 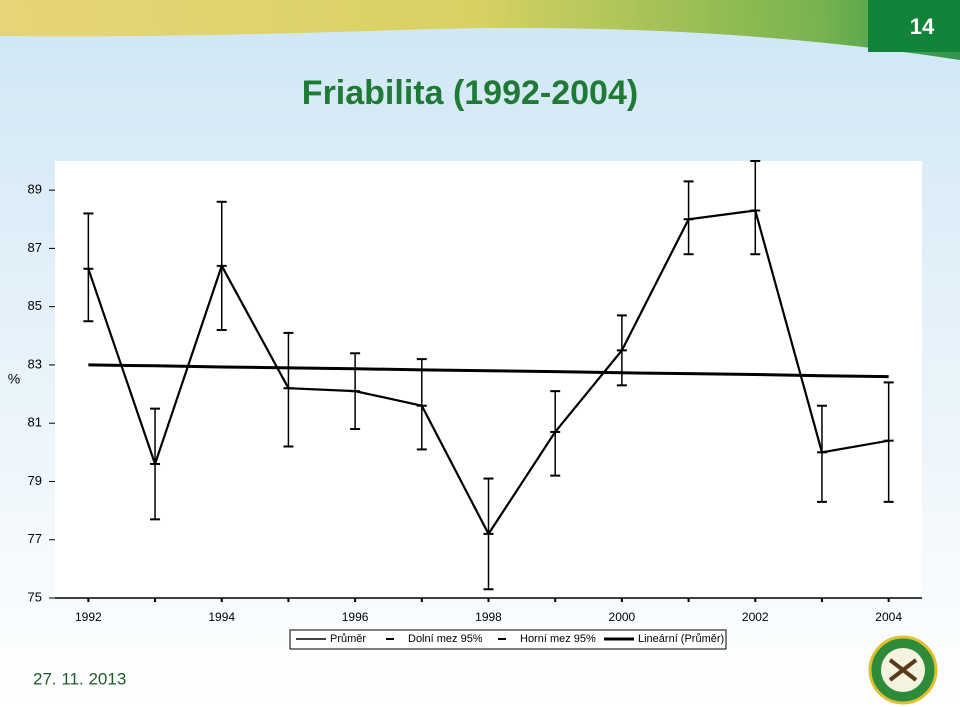 What do you see at coordinates (35, 363) in the screenshot?
I see `y-tick-label: 83` at bounding box center [35, 363].